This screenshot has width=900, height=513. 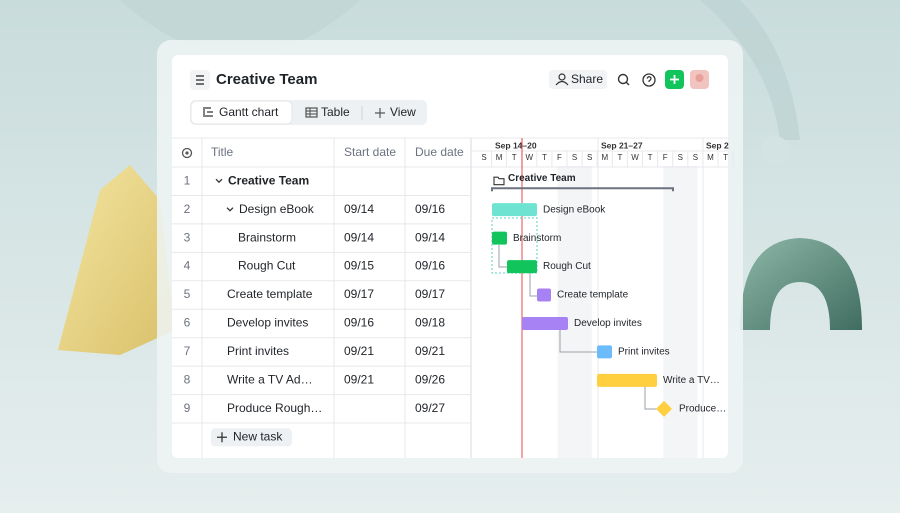 What do you see at coordinates (430, 323) in the screenshot?
I see `due-date: 09/18` at bounding box center [430, 323].